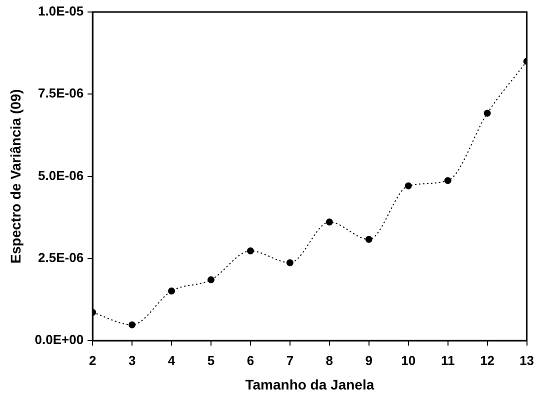 The image size is (542, 402). What do you see at coordinates (408, 360) in the screenshot?
I see `x-tick-label: 10` at bounding box center [408, 360].